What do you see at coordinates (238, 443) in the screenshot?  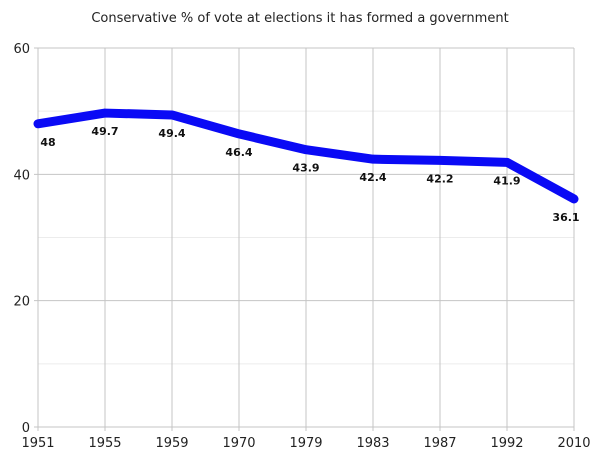 I see `x-tick-label: 1970` at bounding box center [238, 443].